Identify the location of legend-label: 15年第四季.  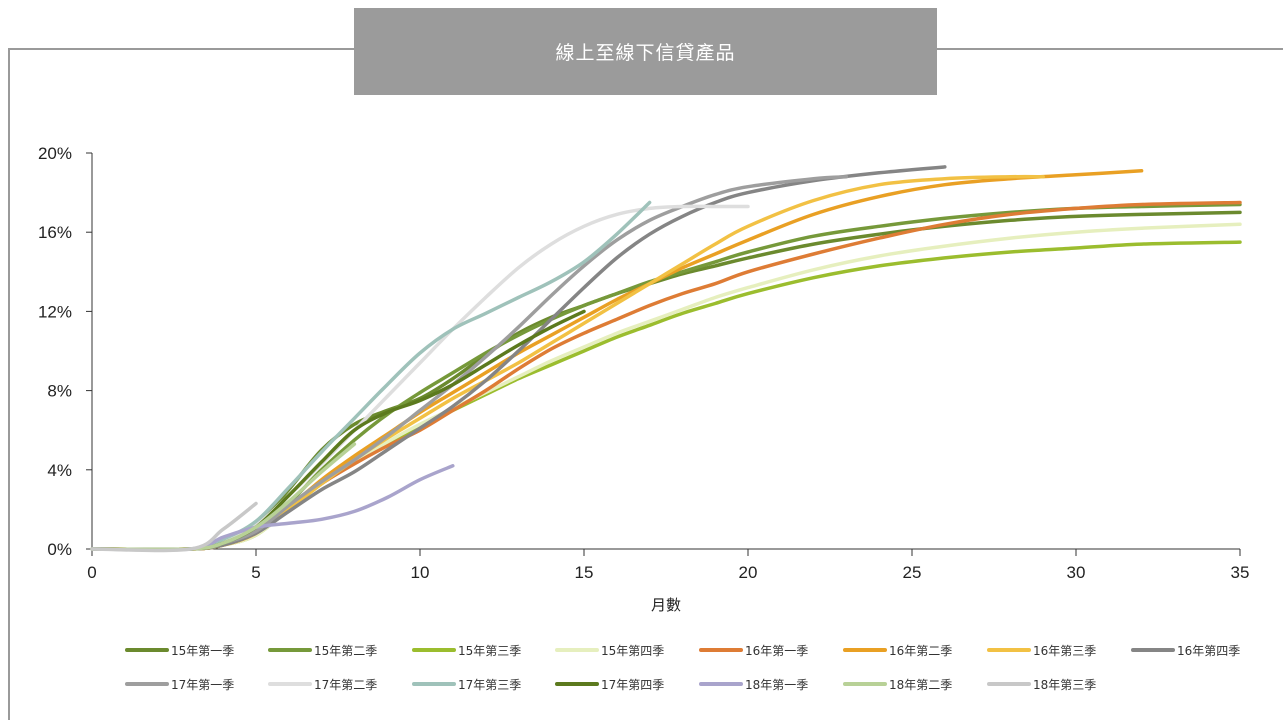
(633, 650).